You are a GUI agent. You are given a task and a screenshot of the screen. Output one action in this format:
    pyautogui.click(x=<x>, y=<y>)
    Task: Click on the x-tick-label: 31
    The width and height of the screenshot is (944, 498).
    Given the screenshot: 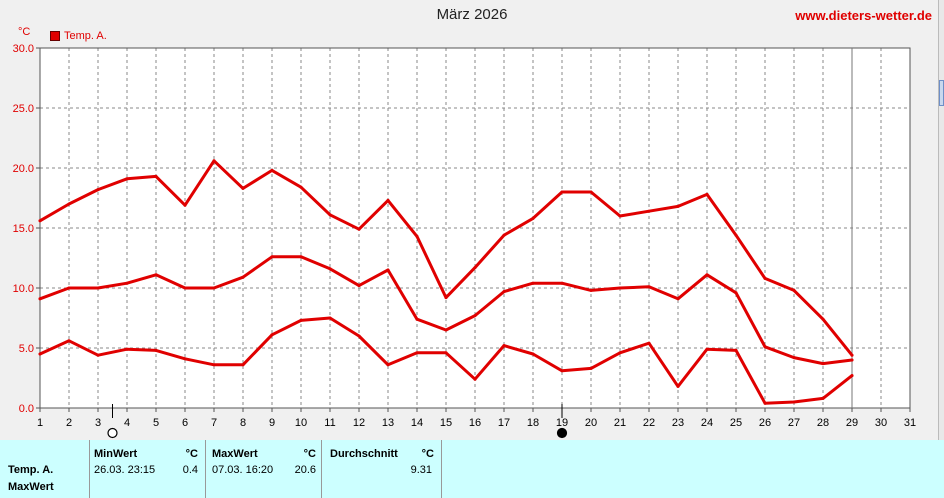 What is the action you would take?
    pyautogui.click(x=910, y=423)
    